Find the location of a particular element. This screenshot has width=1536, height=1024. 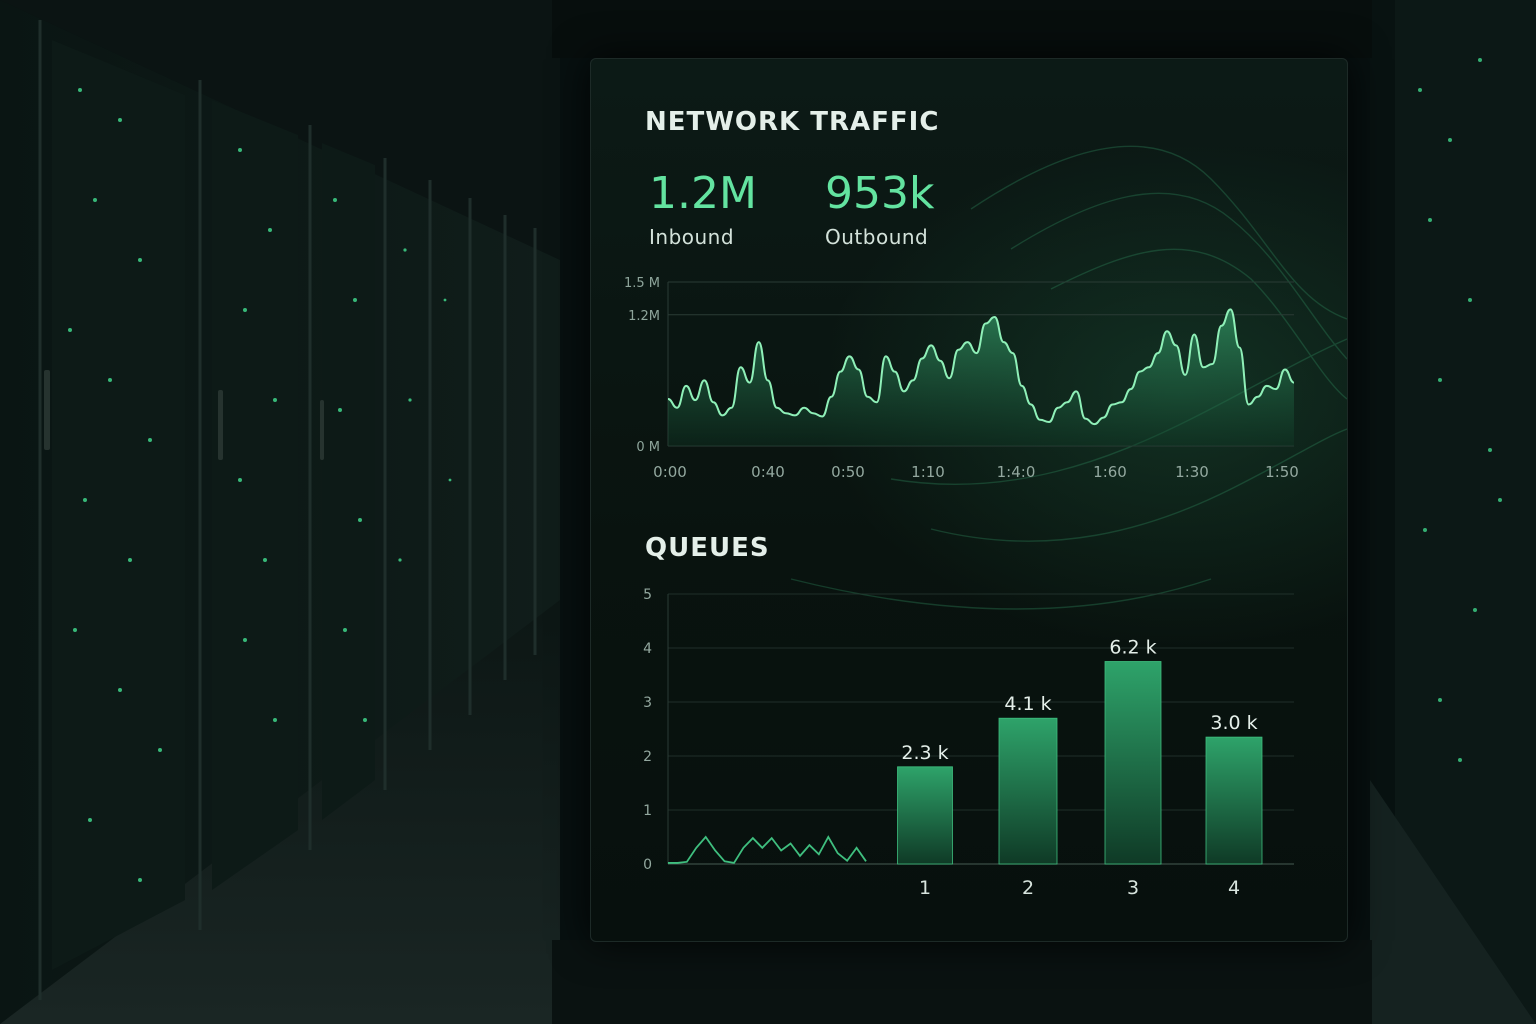

outbound-stat: 953k Outbound is located at coordinates (880, 209).